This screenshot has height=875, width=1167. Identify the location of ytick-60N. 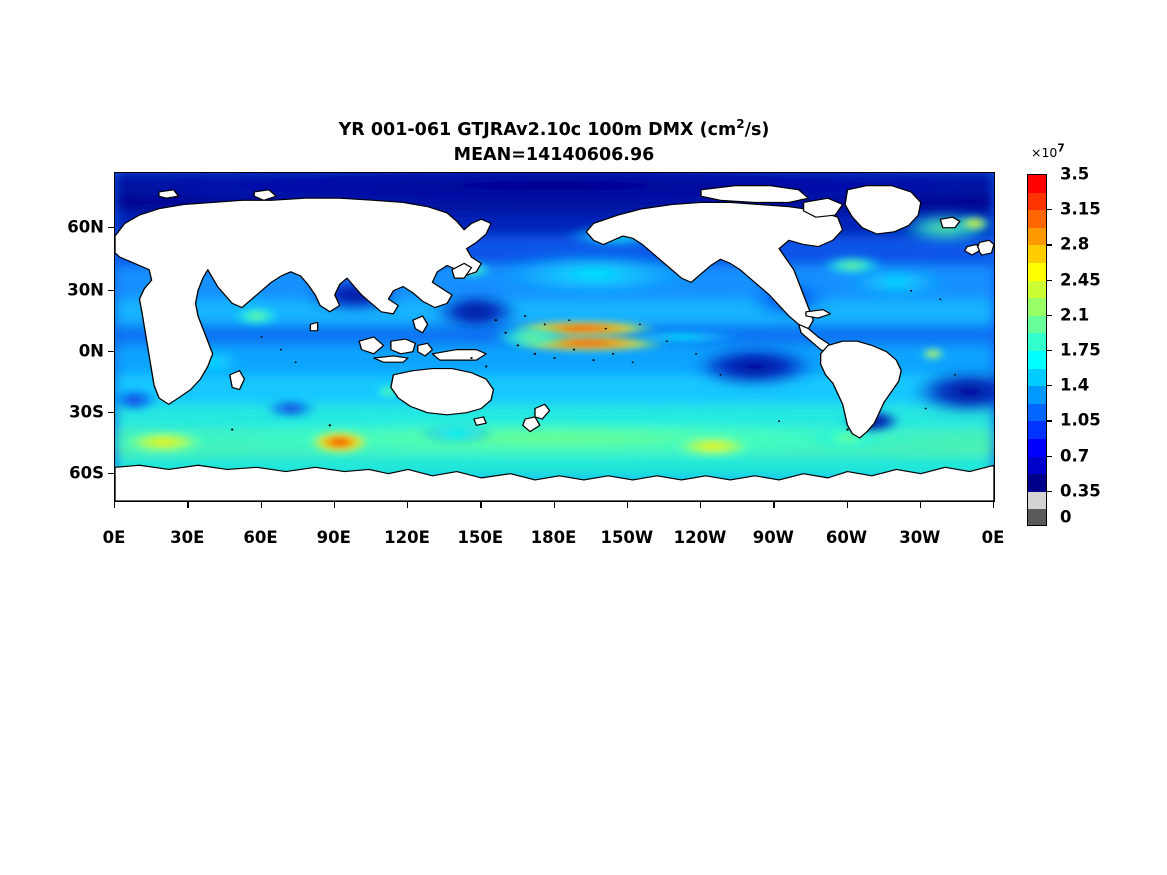
(111, 228).